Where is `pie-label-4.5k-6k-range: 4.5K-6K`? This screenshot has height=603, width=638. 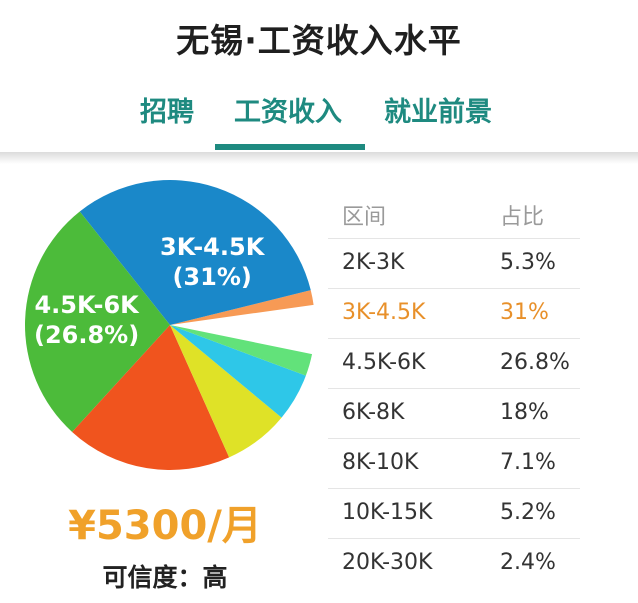
pie-label-4.5k-6k-range: 4.5K-6K is located at coordinates (86, 305).